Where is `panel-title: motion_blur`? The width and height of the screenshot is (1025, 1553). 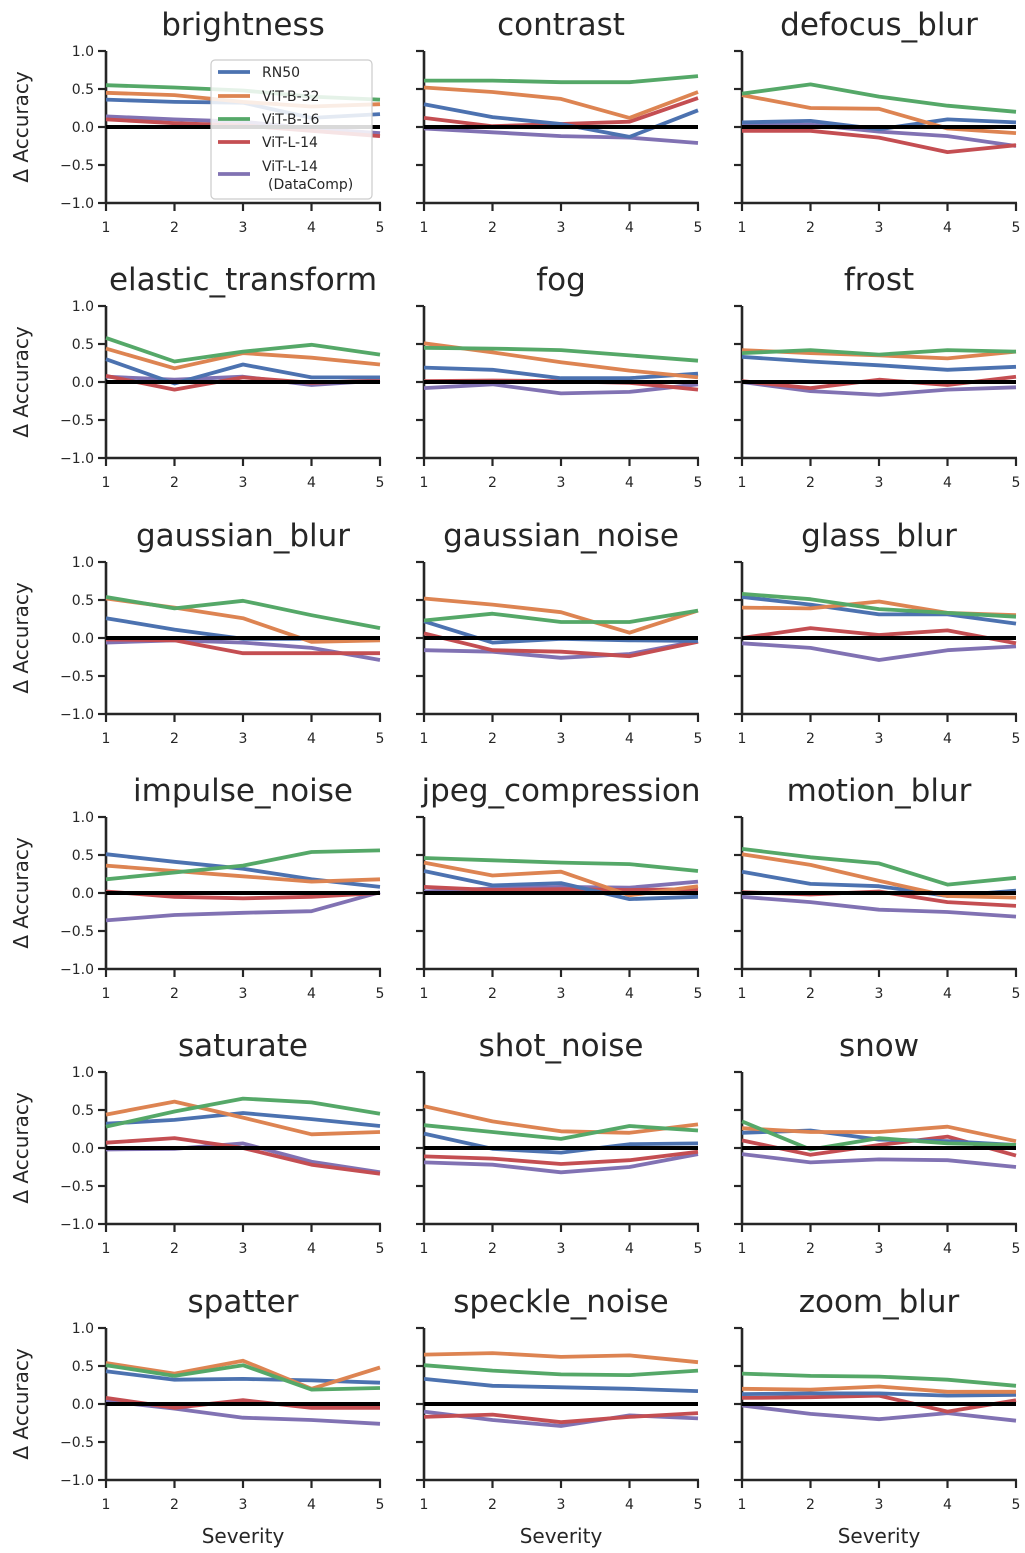 panel-title: motion_blur is located at coordinates (879, 791).